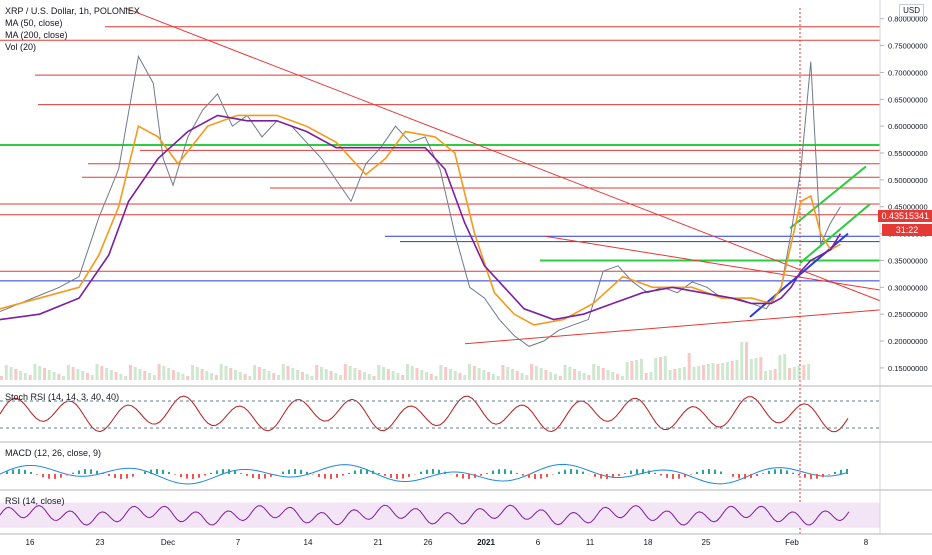  What do you see at coordinates (72, 11) in the screenshot?
I see `chart-title: XRP / U.S. Dollar, 1h, POLONIEX` at bounding box center [72, 11].